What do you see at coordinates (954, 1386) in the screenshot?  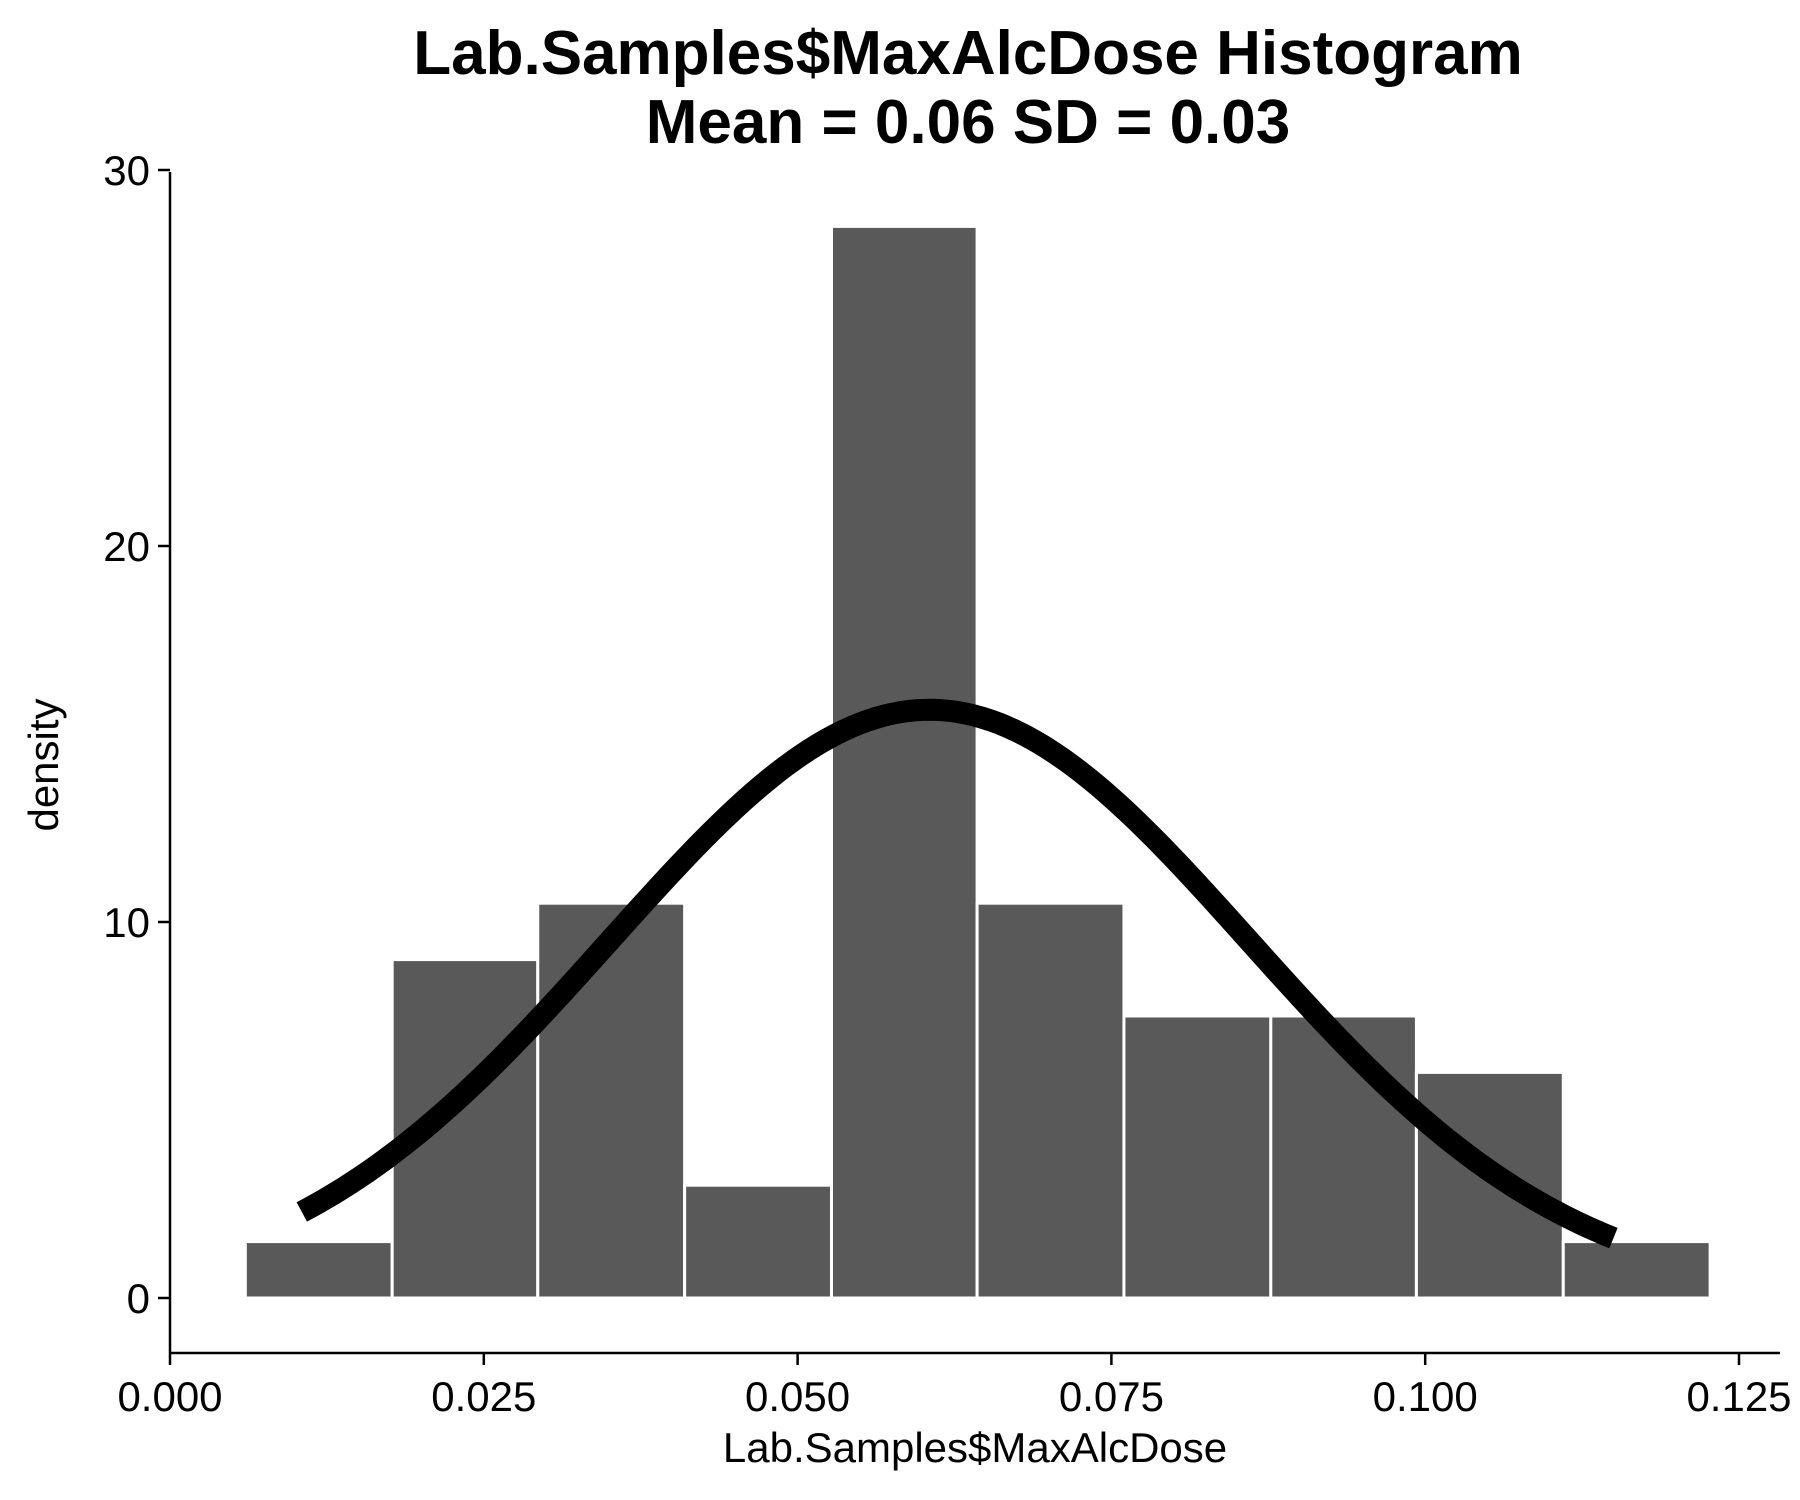 I see `x-ticks: 0.000 0.025 0.050 0.075 0.100 0.125` at bounding box center [954, 1386].